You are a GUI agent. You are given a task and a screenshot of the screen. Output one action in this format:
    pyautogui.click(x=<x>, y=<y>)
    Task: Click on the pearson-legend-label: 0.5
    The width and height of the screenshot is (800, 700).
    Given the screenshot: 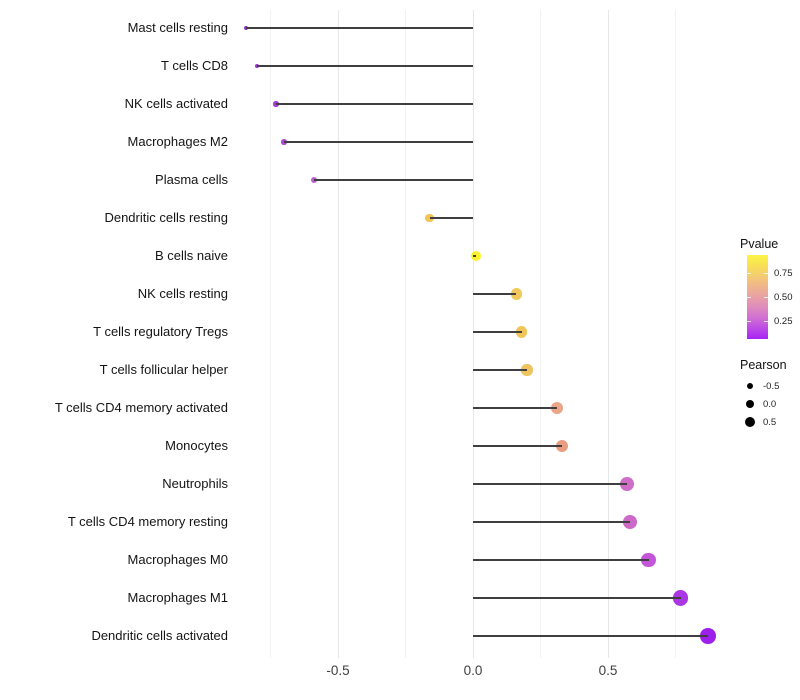 What is the action you would take?
    pyautogui.click(x=770, y=422)
    